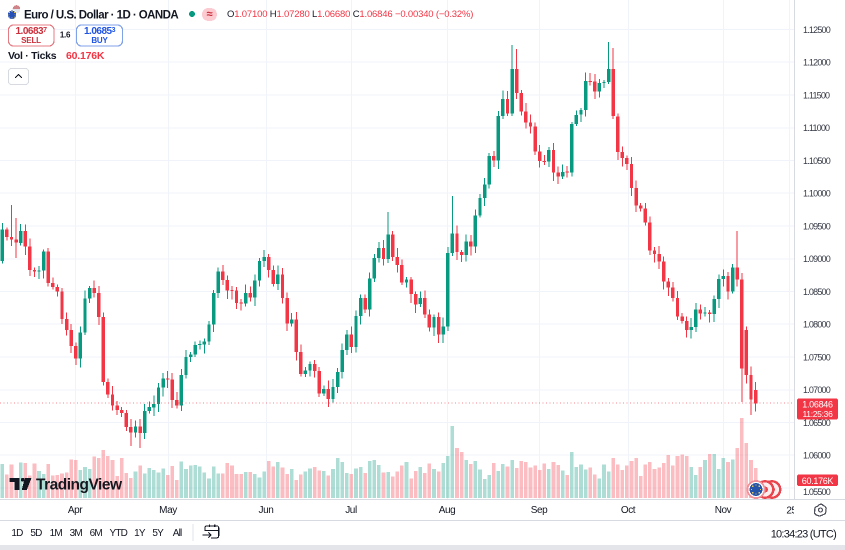 This screenshot has height=550, width=845. What do you see at coordinates (32, 56) in the screenshot?
I see `svg-text: Vol · Ticks` at bounding box center [32, 56].